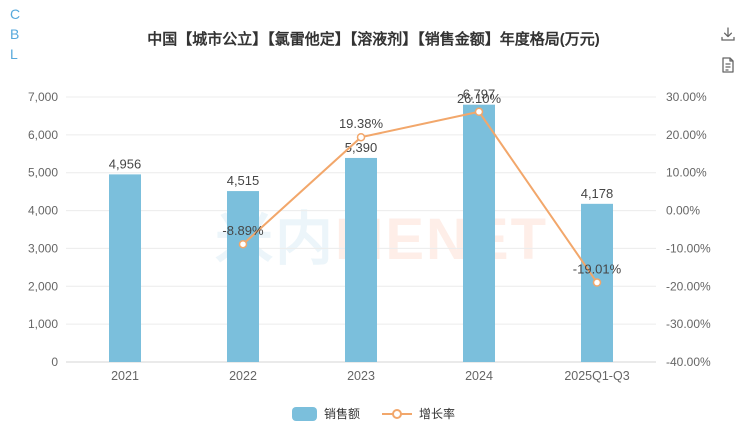  I want to click on side-letter-l: L, so click(14, 54).